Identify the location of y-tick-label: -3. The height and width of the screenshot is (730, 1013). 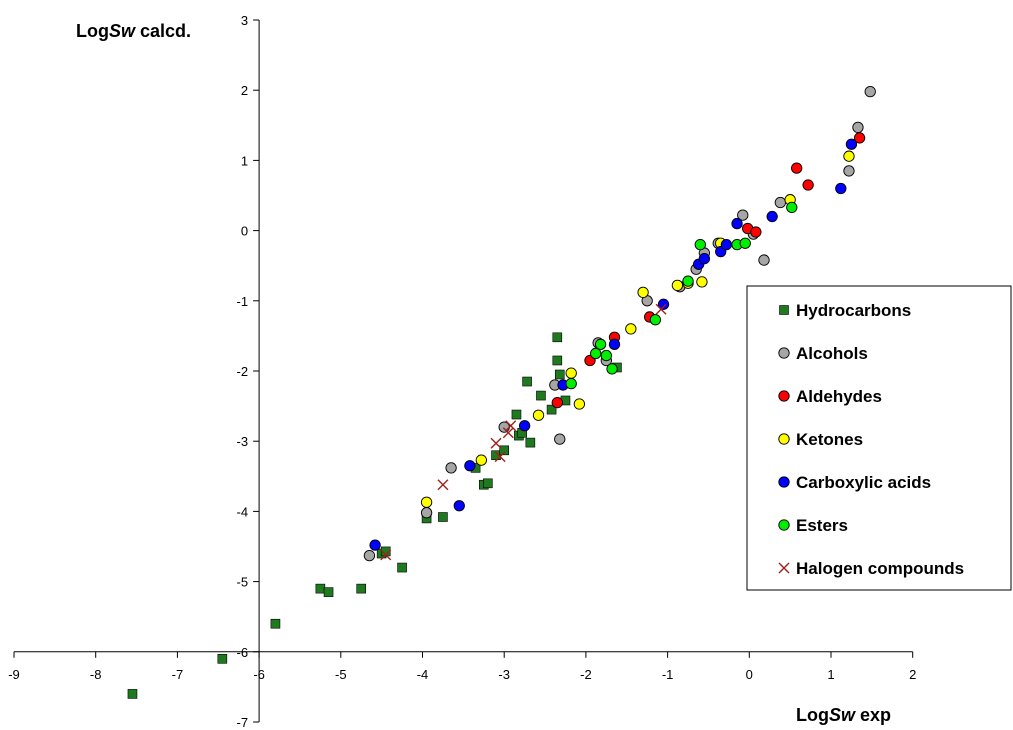
(243, 441).